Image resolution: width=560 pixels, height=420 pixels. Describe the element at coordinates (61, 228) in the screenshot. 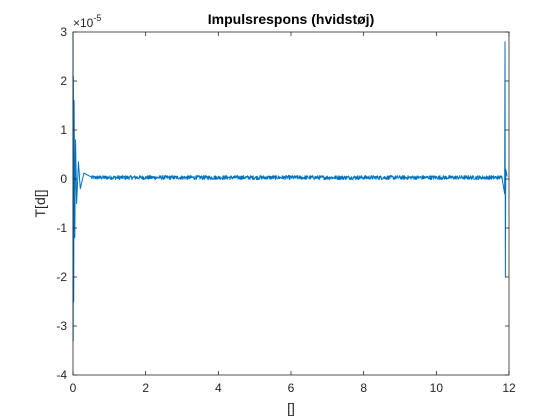

I see `y-tick-label: -1` at that location.